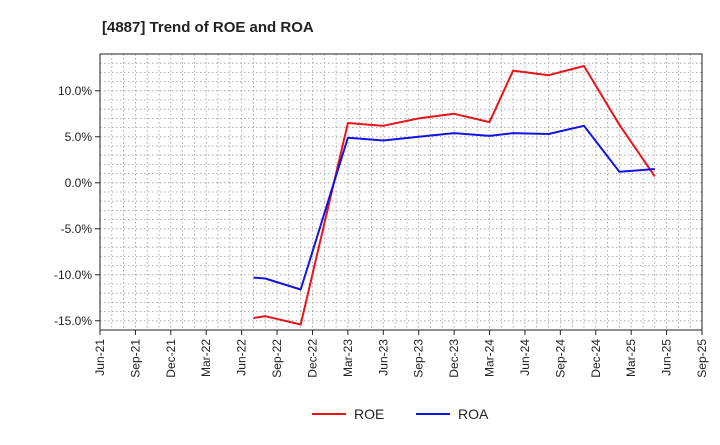  Describe the element at coordinates (242, 357) in the screenshot. I see `x-tick-label: Jun-22` at that location.